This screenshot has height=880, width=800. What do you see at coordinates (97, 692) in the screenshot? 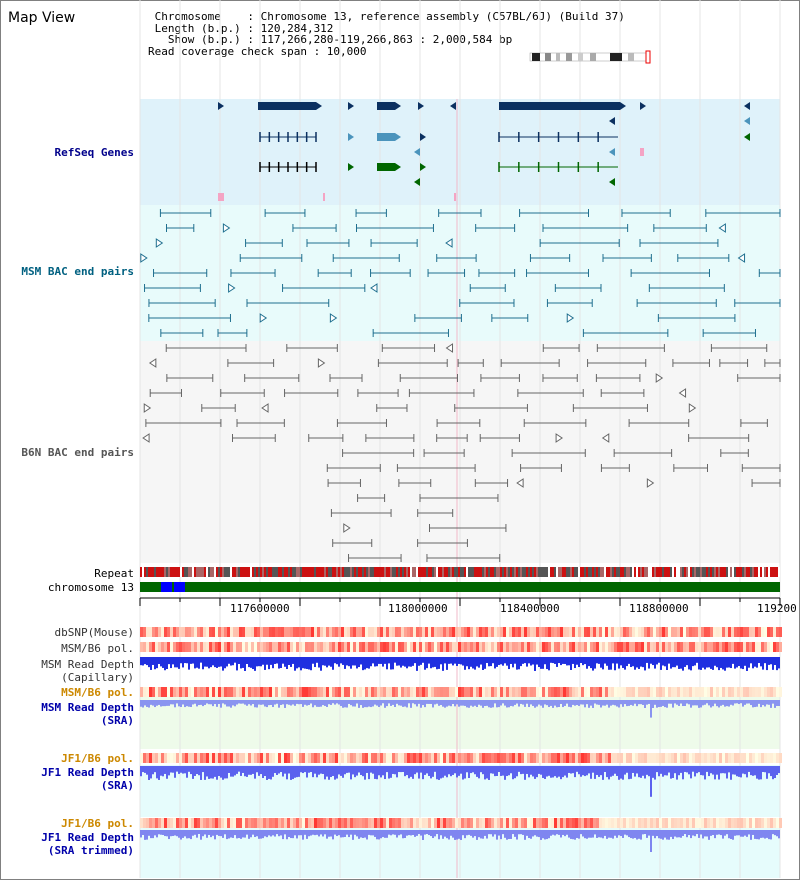
I see `track-label-msm-b6-pol-sra: MSM/B6 pol.` at bounding box center [97, 692].